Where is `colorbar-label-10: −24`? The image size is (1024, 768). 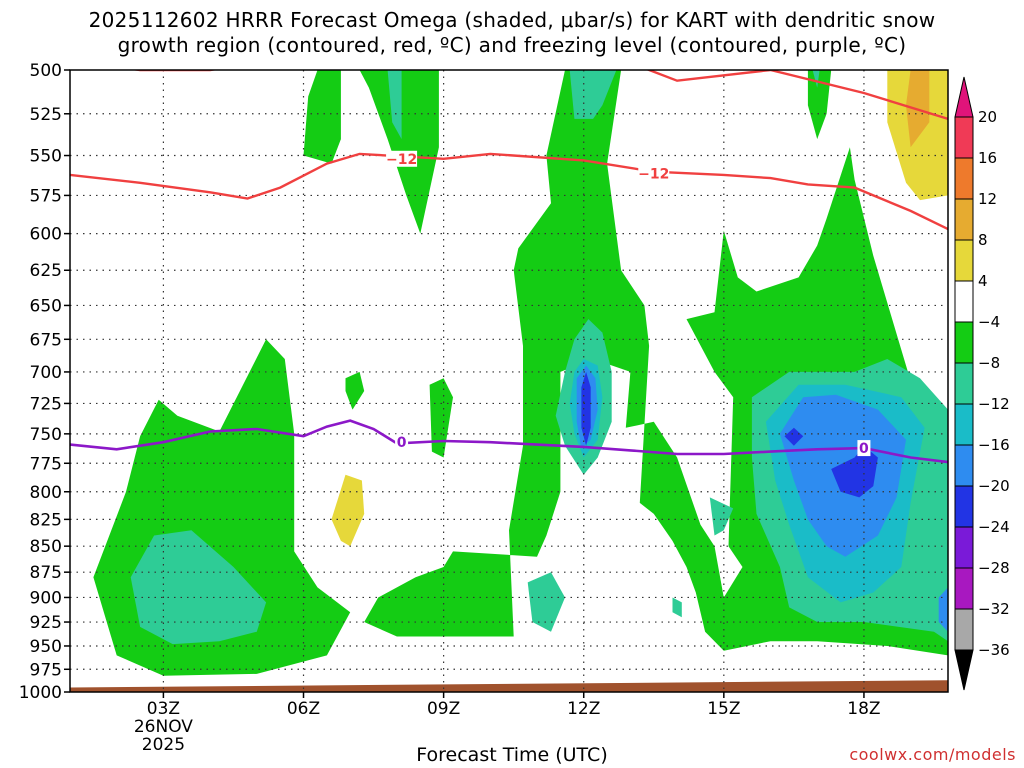
colorbar-label-10: −24 is located at coordinates (994, 527).